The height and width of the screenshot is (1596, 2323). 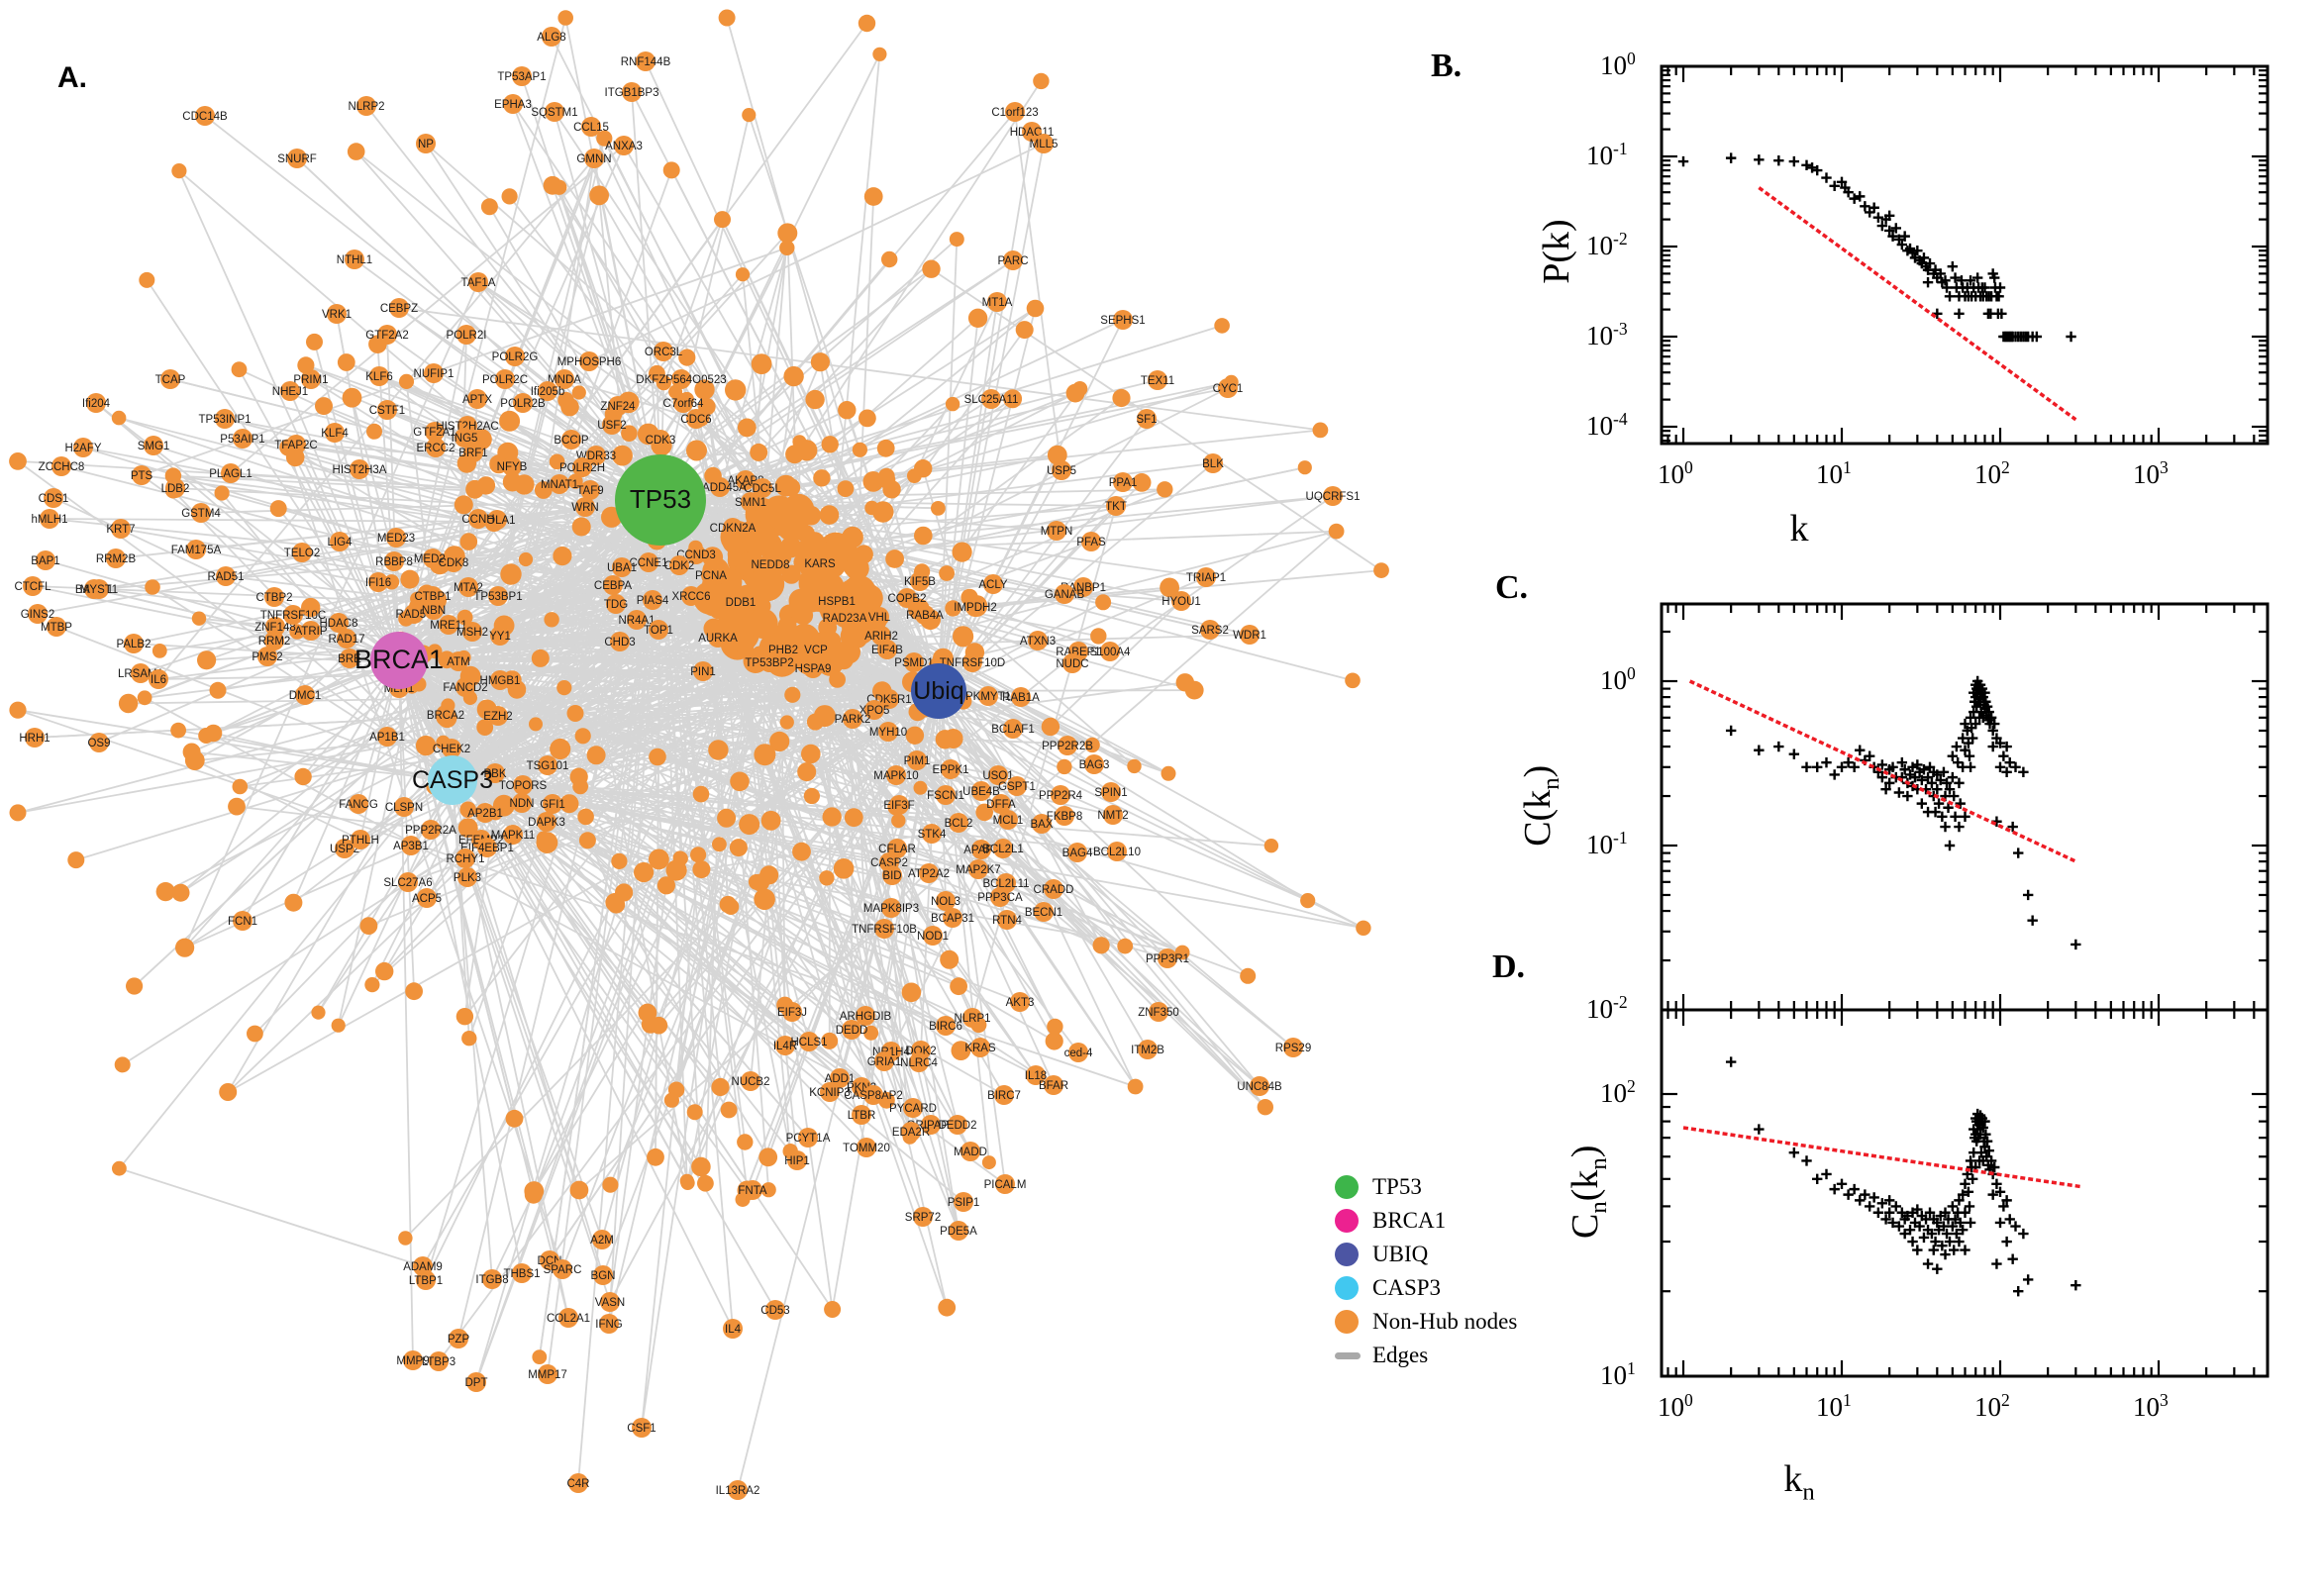 What do you see at coordinates (413, 615) in the screenshot?
I see `network-node-label: RAD50` at bounding box center [413, 615].